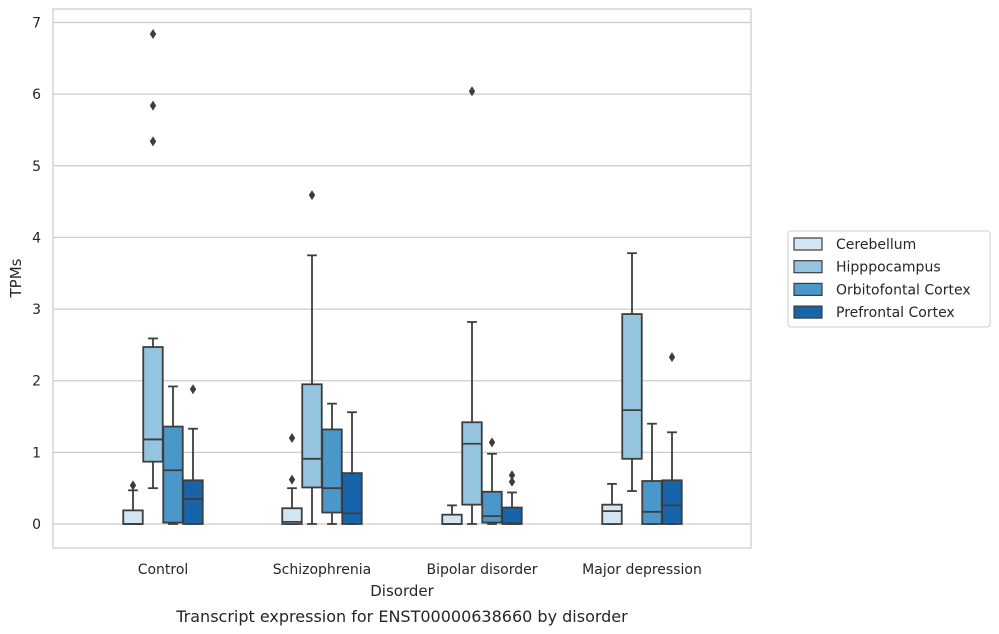 The width and height of the screenshot is (999, 634). I want to click on y-axis-ticks: 0 1 2 3 4 5 6 7, so click(36, 275).